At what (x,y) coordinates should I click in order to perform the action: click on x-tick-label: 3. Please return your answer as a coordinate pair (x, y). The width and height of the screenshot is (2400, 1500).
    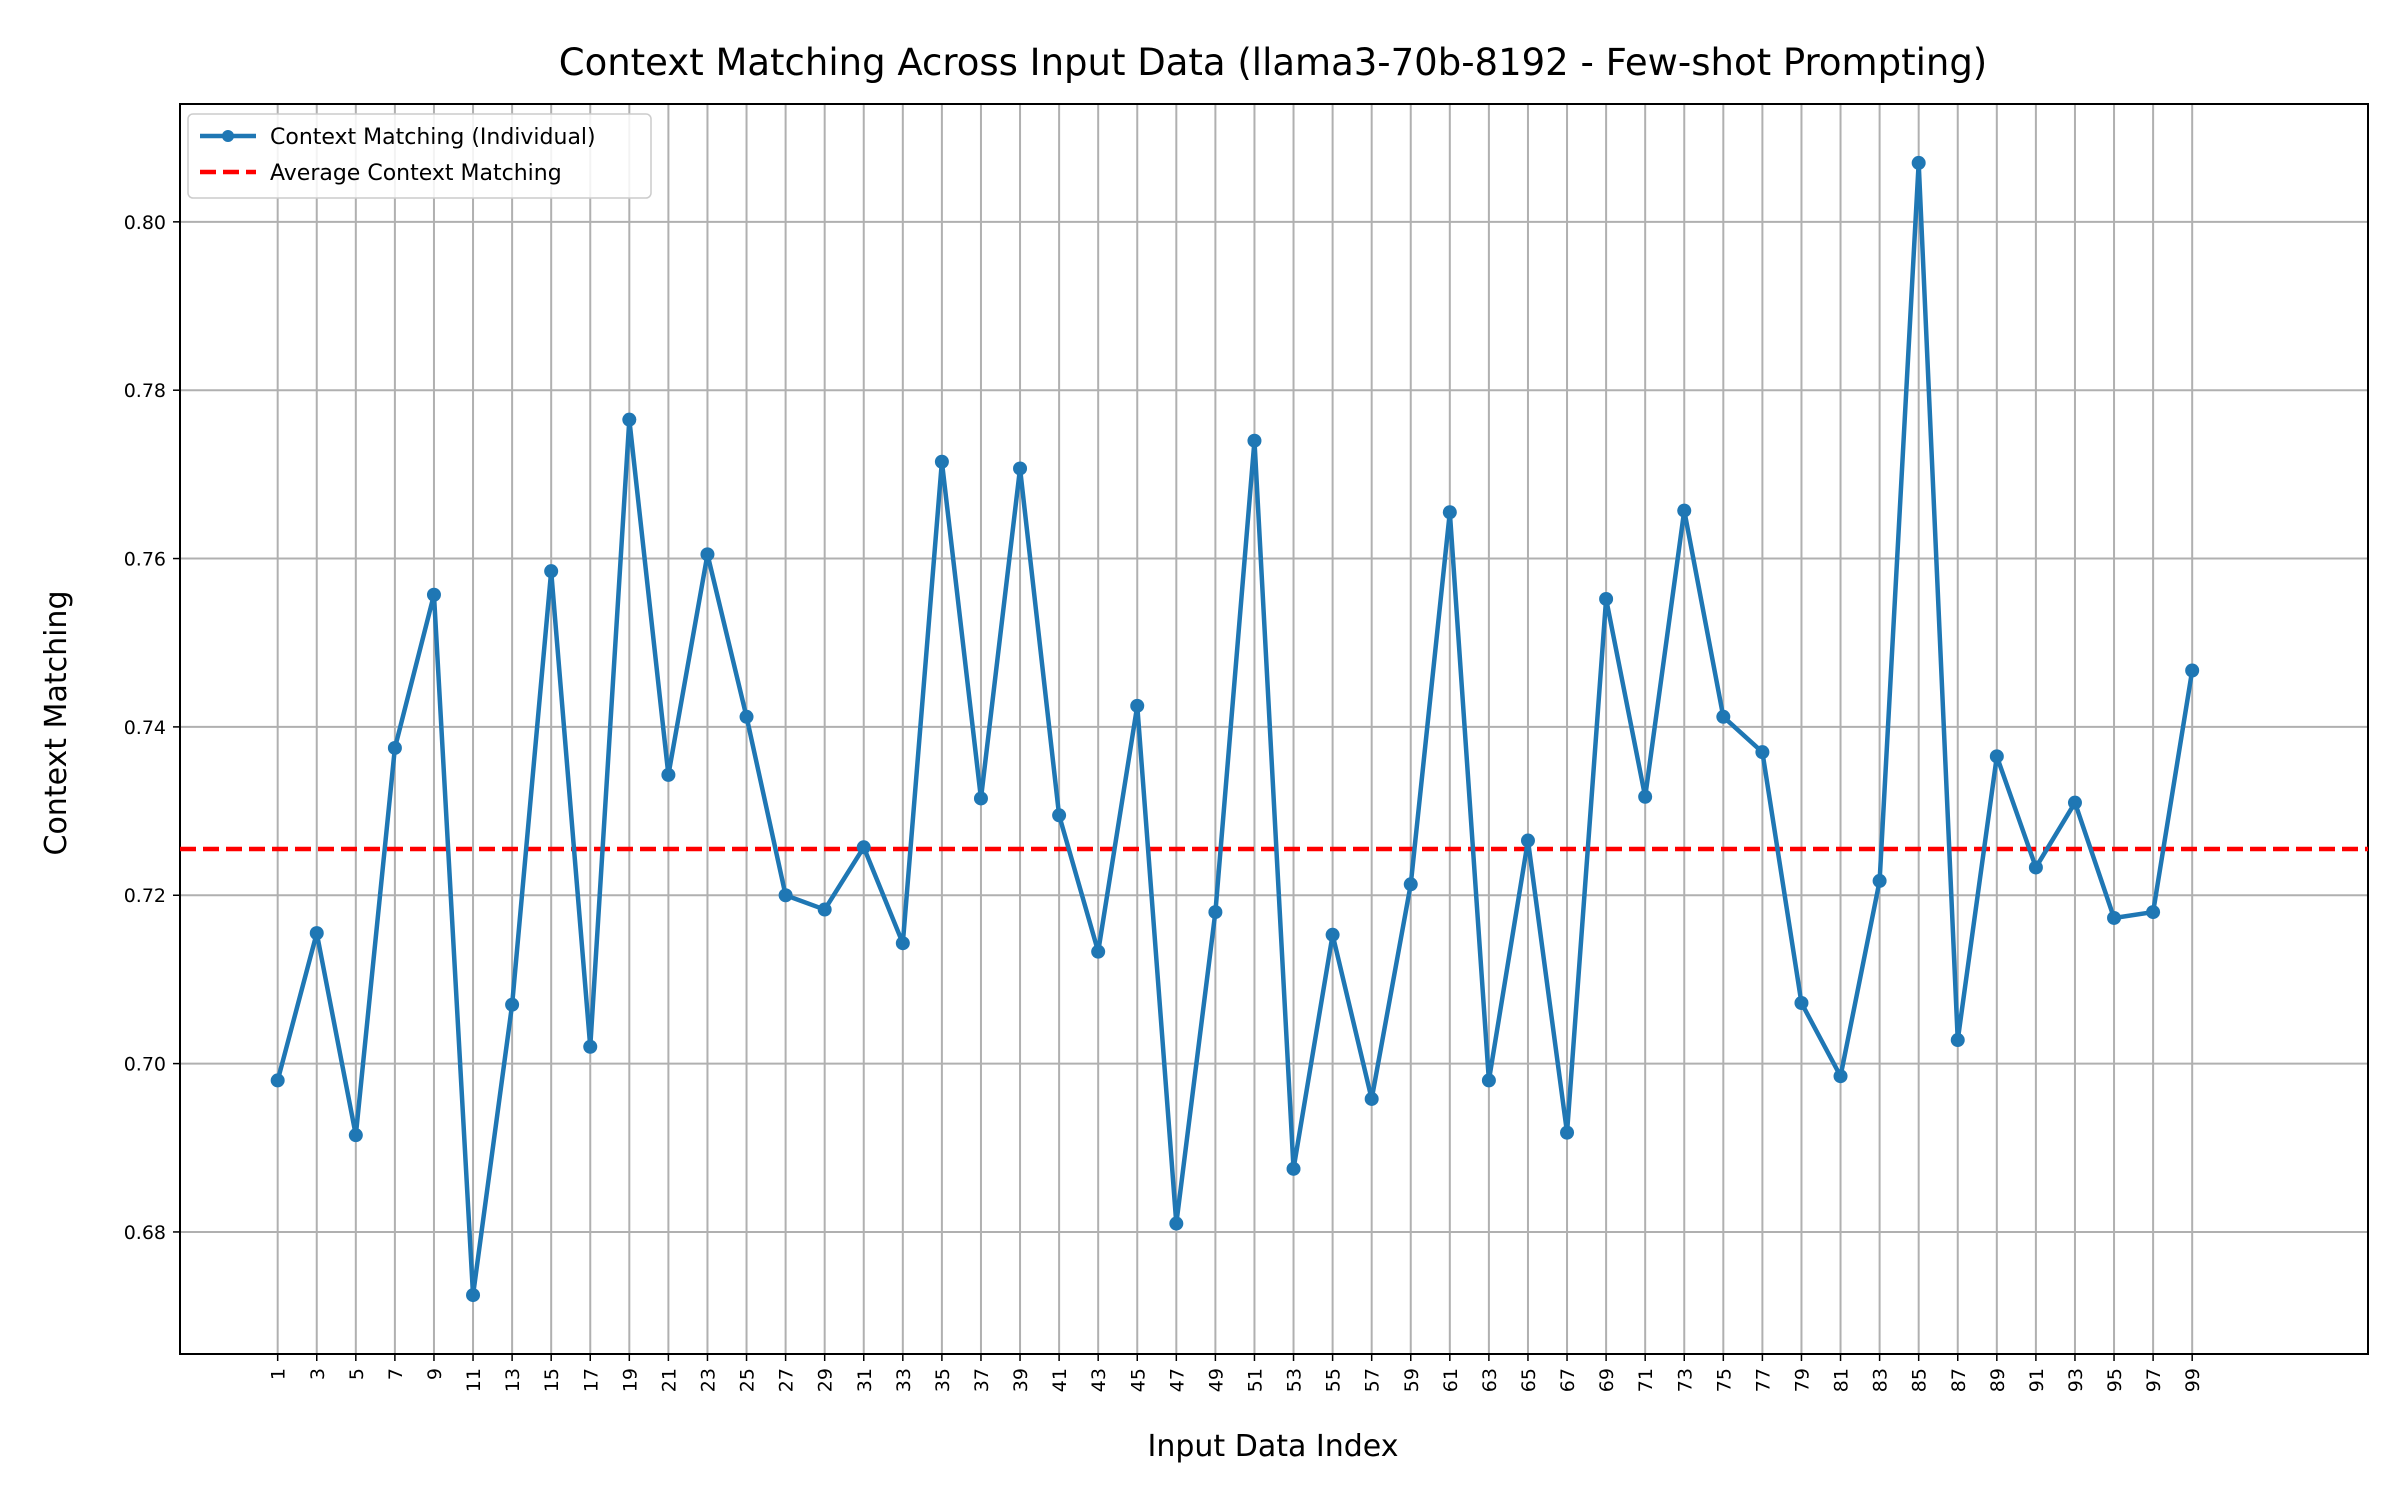
    Looking at the image, I should click on (318, 1374).